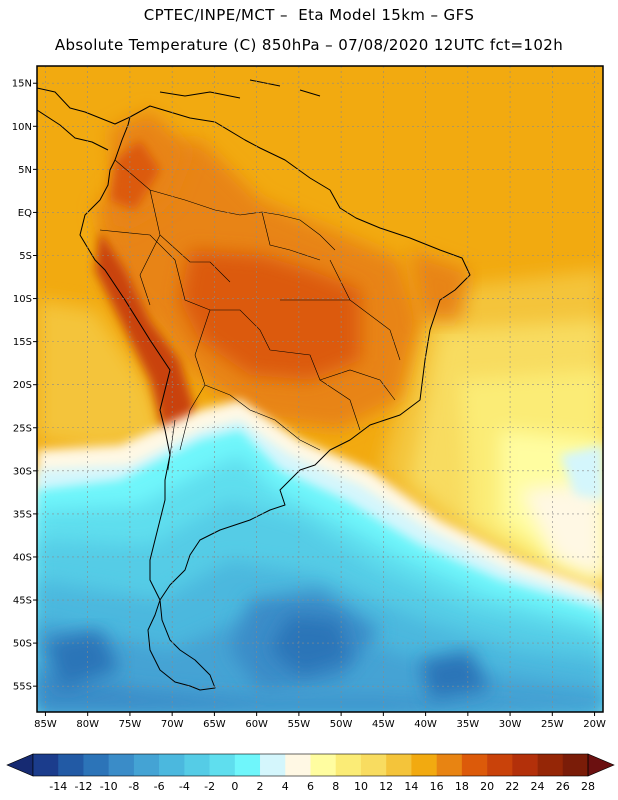 Image resolution: width=618 pixels, height=800 pixels. I want to click on colorbar-label: -4, so click(184, 786).